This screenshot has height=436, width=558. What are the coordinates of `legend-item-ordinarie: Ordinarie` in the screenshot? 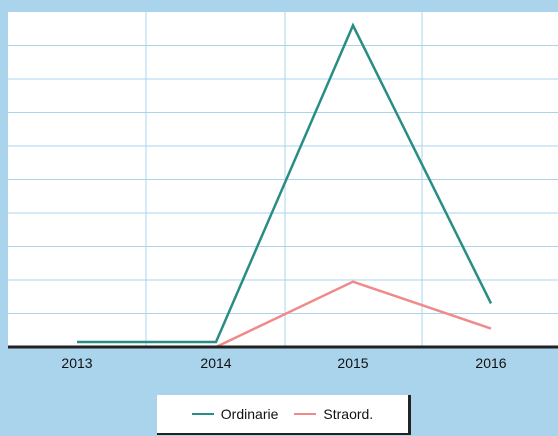 It's located at (235, 414).